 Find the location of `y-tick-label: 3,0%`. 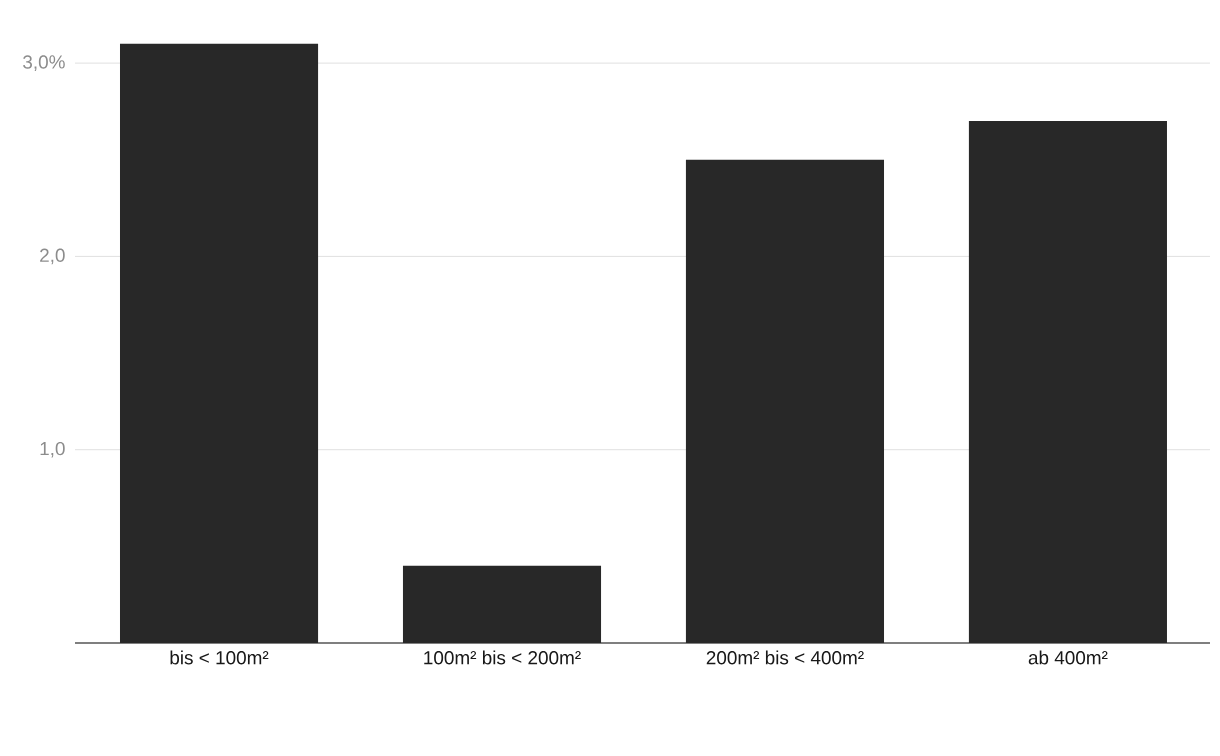

y-tick-label: 3,0% is located at coordinates (44, 63).